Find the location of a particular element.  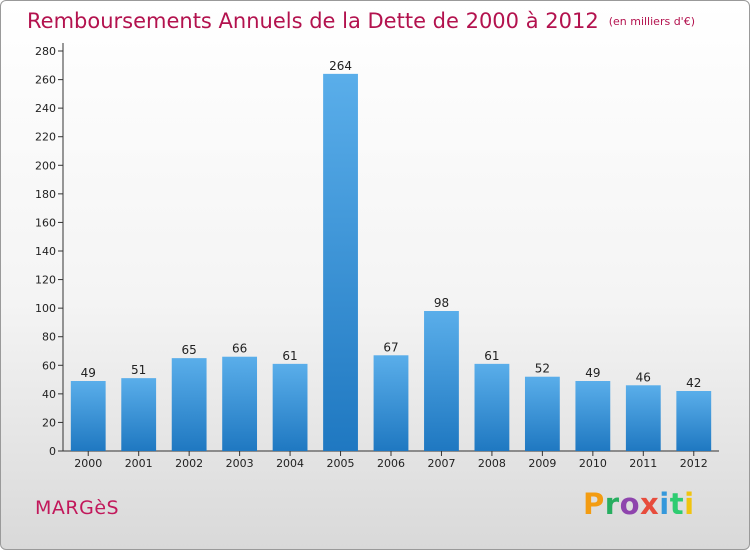

y-tick-label: 160 is located at coordinates (45, 222).